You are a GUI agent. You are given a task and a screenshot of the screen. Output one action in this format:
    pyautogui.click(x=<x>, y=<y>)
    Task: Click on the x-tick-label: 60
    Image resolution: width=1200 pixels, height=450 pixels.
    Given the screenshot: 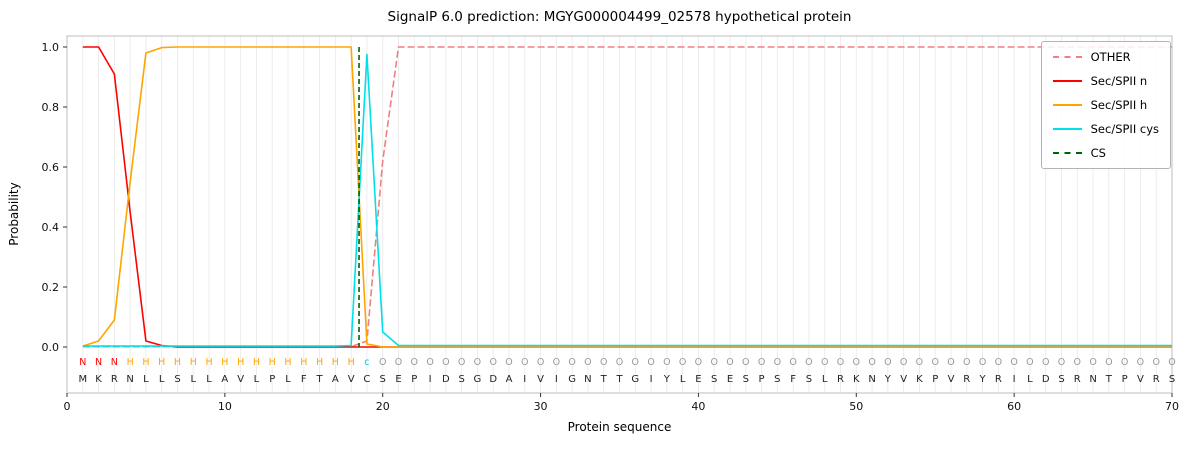 What is the action you would take?
    pyautogui.click(x=1014, y=406)
    